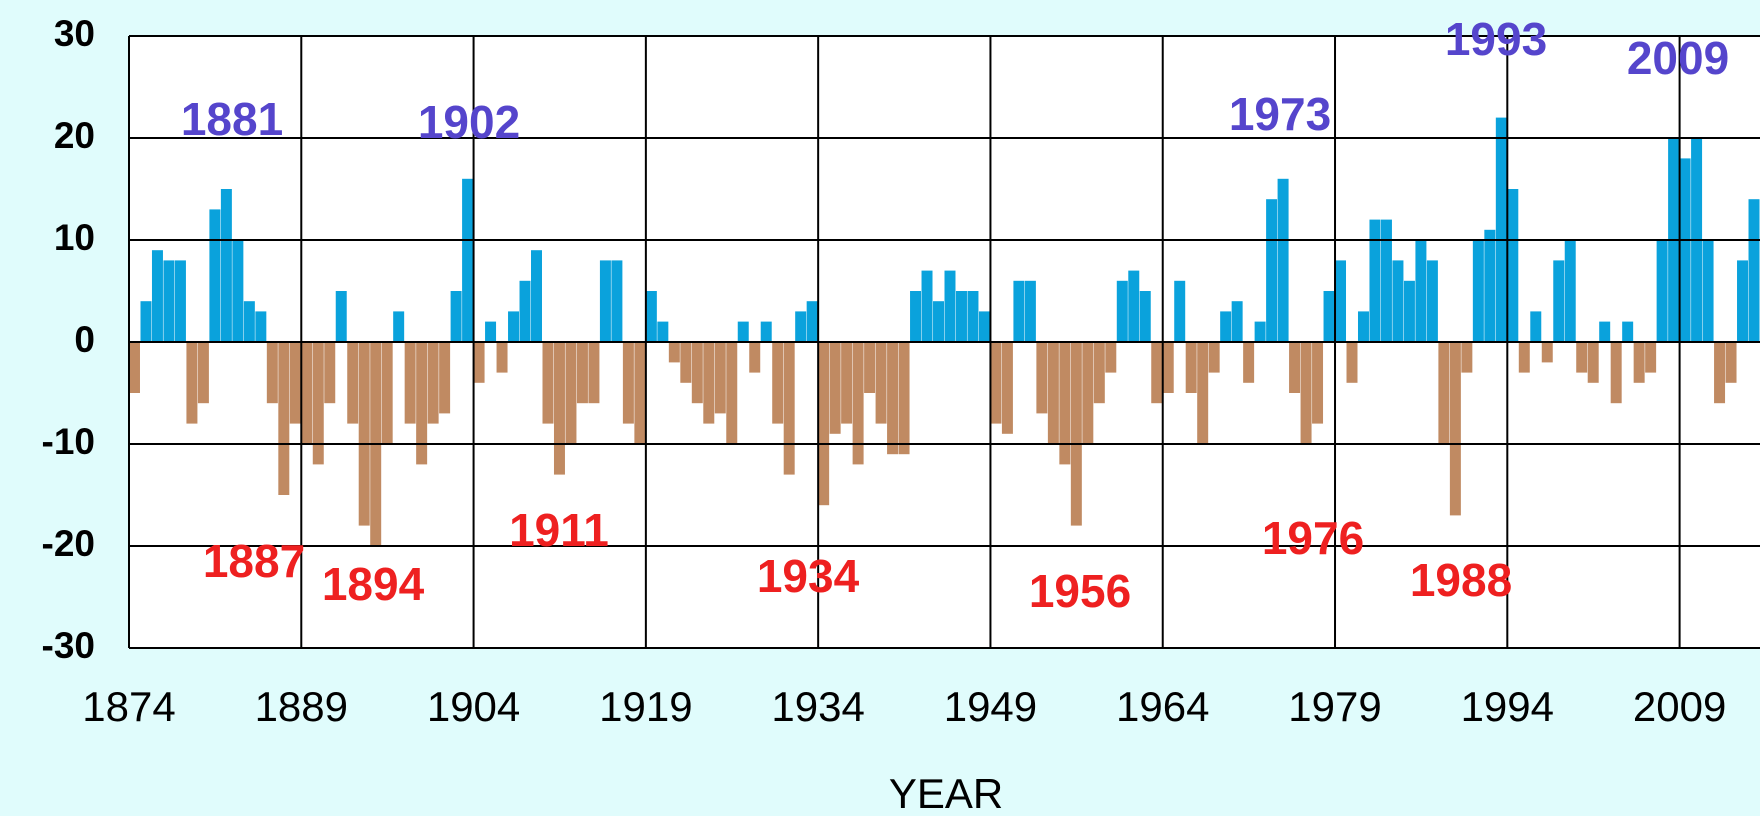  Describe the element at coordinates (473, 706) in the screenshot. I see `x-tick-label: 1904` at that location.